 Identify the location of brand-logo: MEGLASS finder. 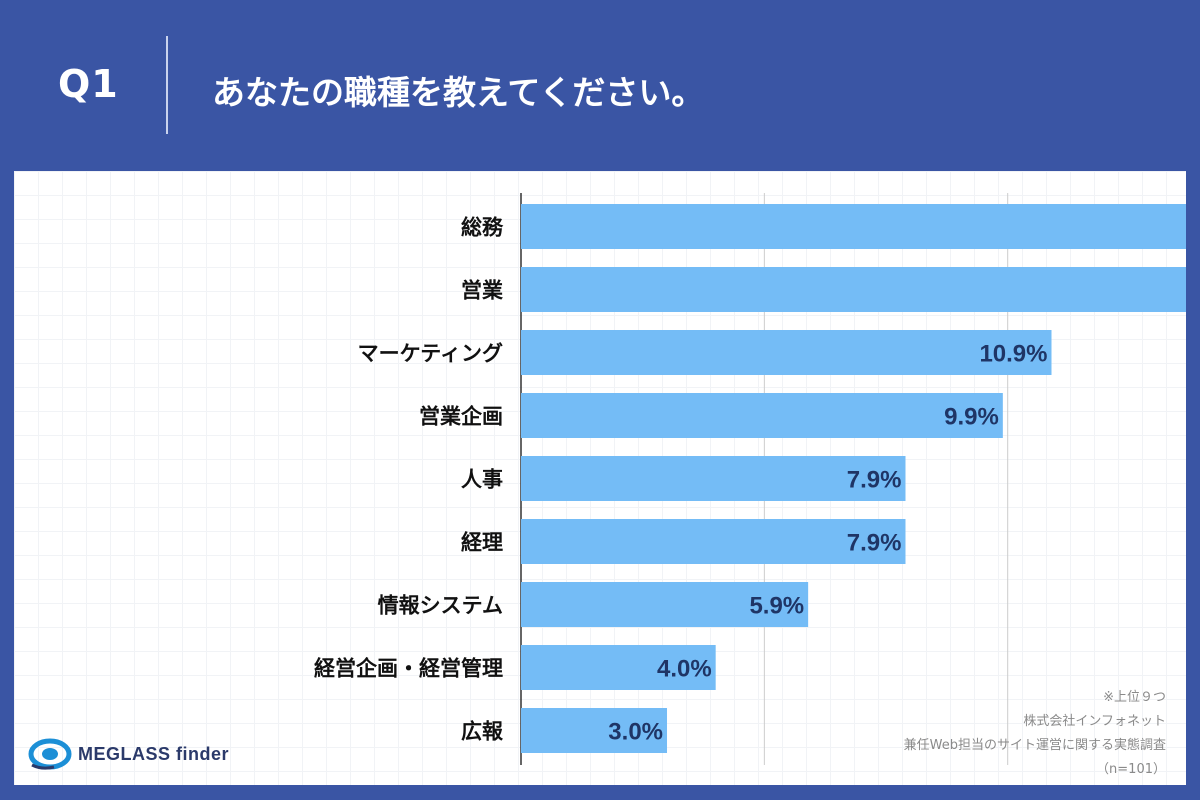
(128, 754).